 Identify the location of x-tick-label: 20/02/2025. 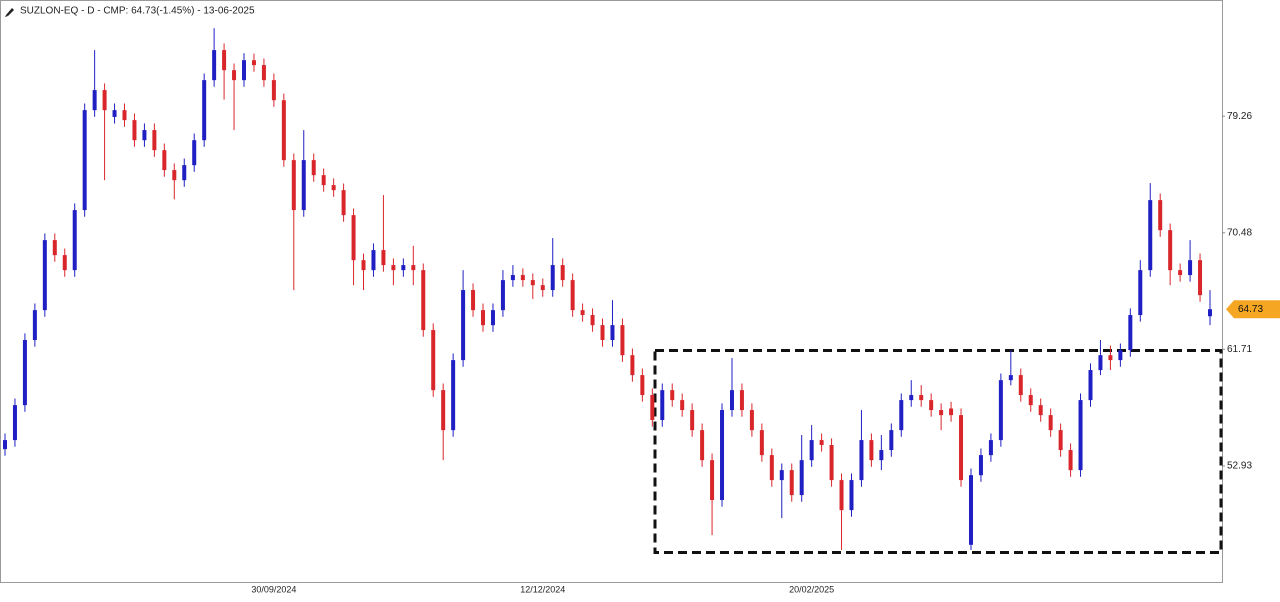
(811, 589).